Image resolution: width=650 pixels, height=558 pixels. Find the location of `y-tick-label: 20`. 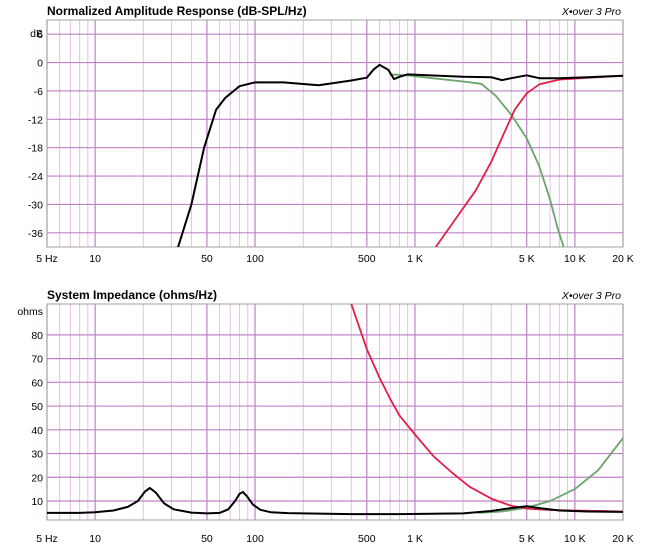

y-tick-label: 20 is located at coordinates (37, 478).